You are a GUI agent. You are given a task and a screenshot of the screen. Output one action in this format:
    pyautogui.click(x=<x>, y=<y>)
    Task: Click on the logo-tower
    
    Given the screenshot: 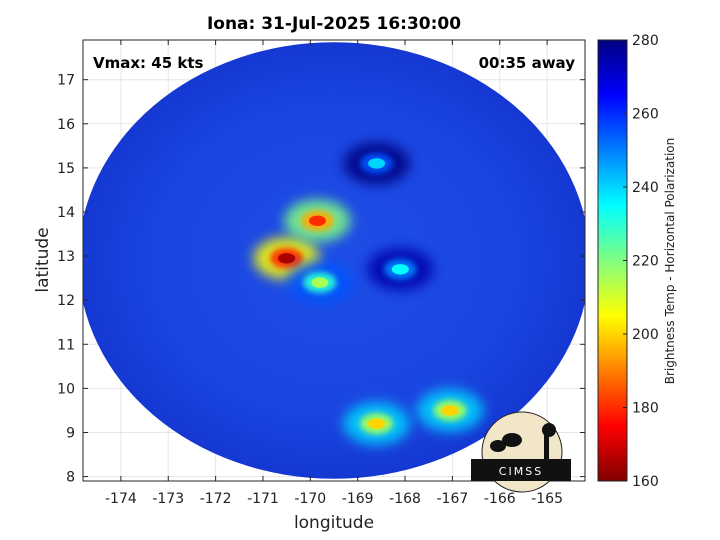 What is the action you would take?
    pyautogui.click(x=546, y=447)
    